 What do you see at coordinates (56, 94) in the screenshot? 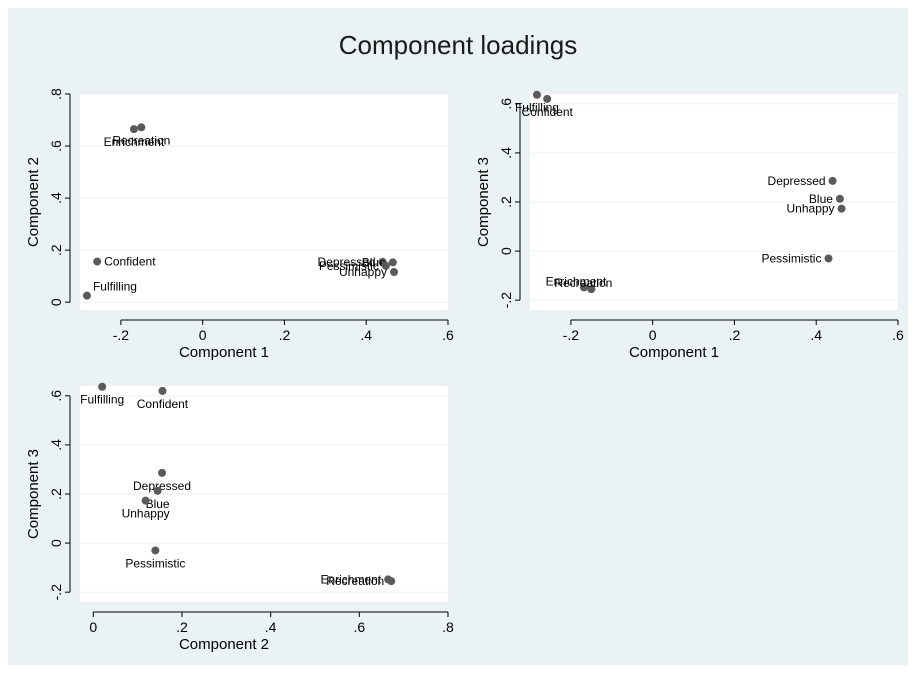
I see `y-tick-label: .8` at bounding box center [56, 94].